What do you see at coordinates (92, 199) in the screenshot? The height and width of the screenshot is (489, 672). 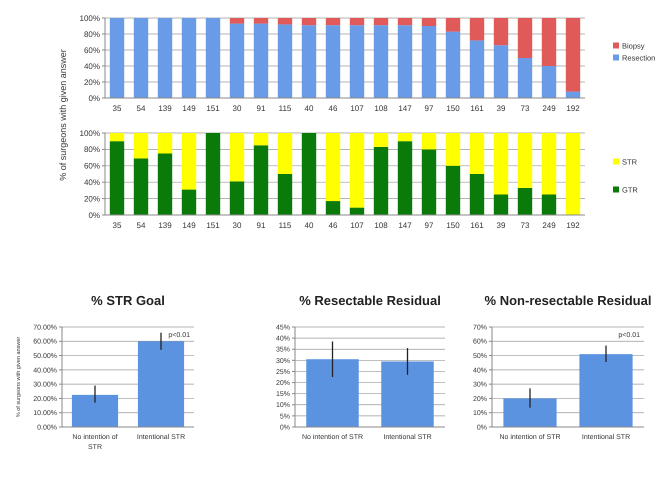 I see `y-tick-label: 20%` at bounding box center [92, 199].